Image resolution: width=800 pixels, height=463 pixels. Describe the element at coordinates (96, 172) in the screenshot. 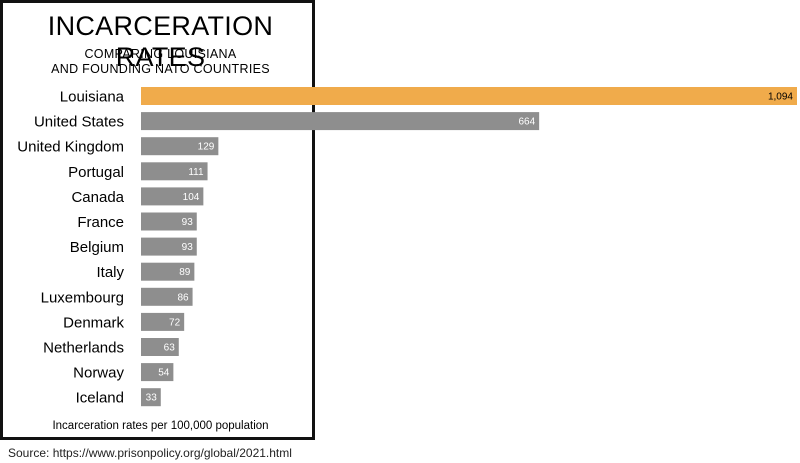

I see `category-label: Portugal` at that location.